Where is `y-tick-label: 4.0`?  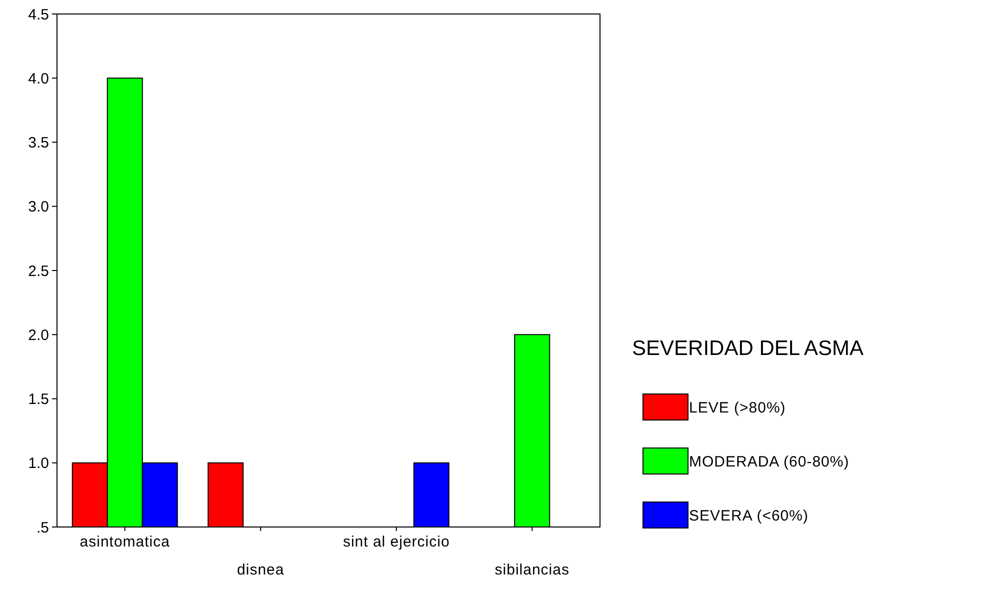 y-tick-label: 4.0 is located at coordinates (38, 79).